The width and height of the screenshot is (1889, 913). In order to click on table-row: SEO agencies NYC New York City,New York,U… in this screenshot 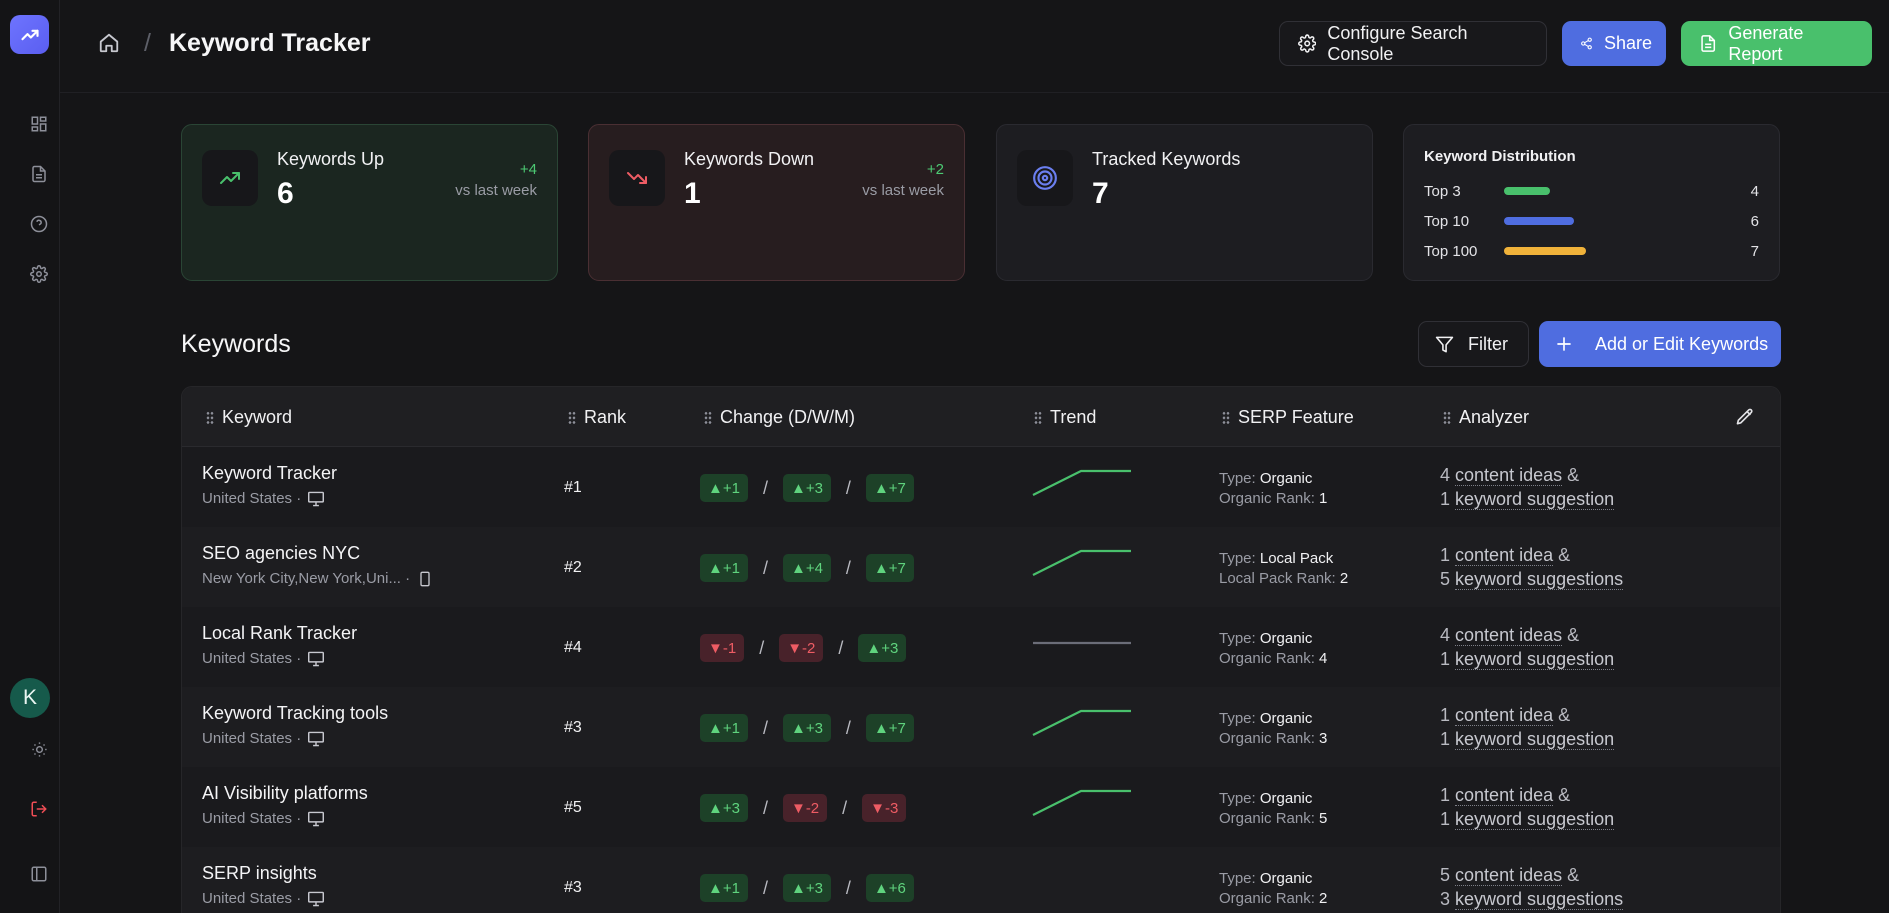, I will do `click(981, 567)`.